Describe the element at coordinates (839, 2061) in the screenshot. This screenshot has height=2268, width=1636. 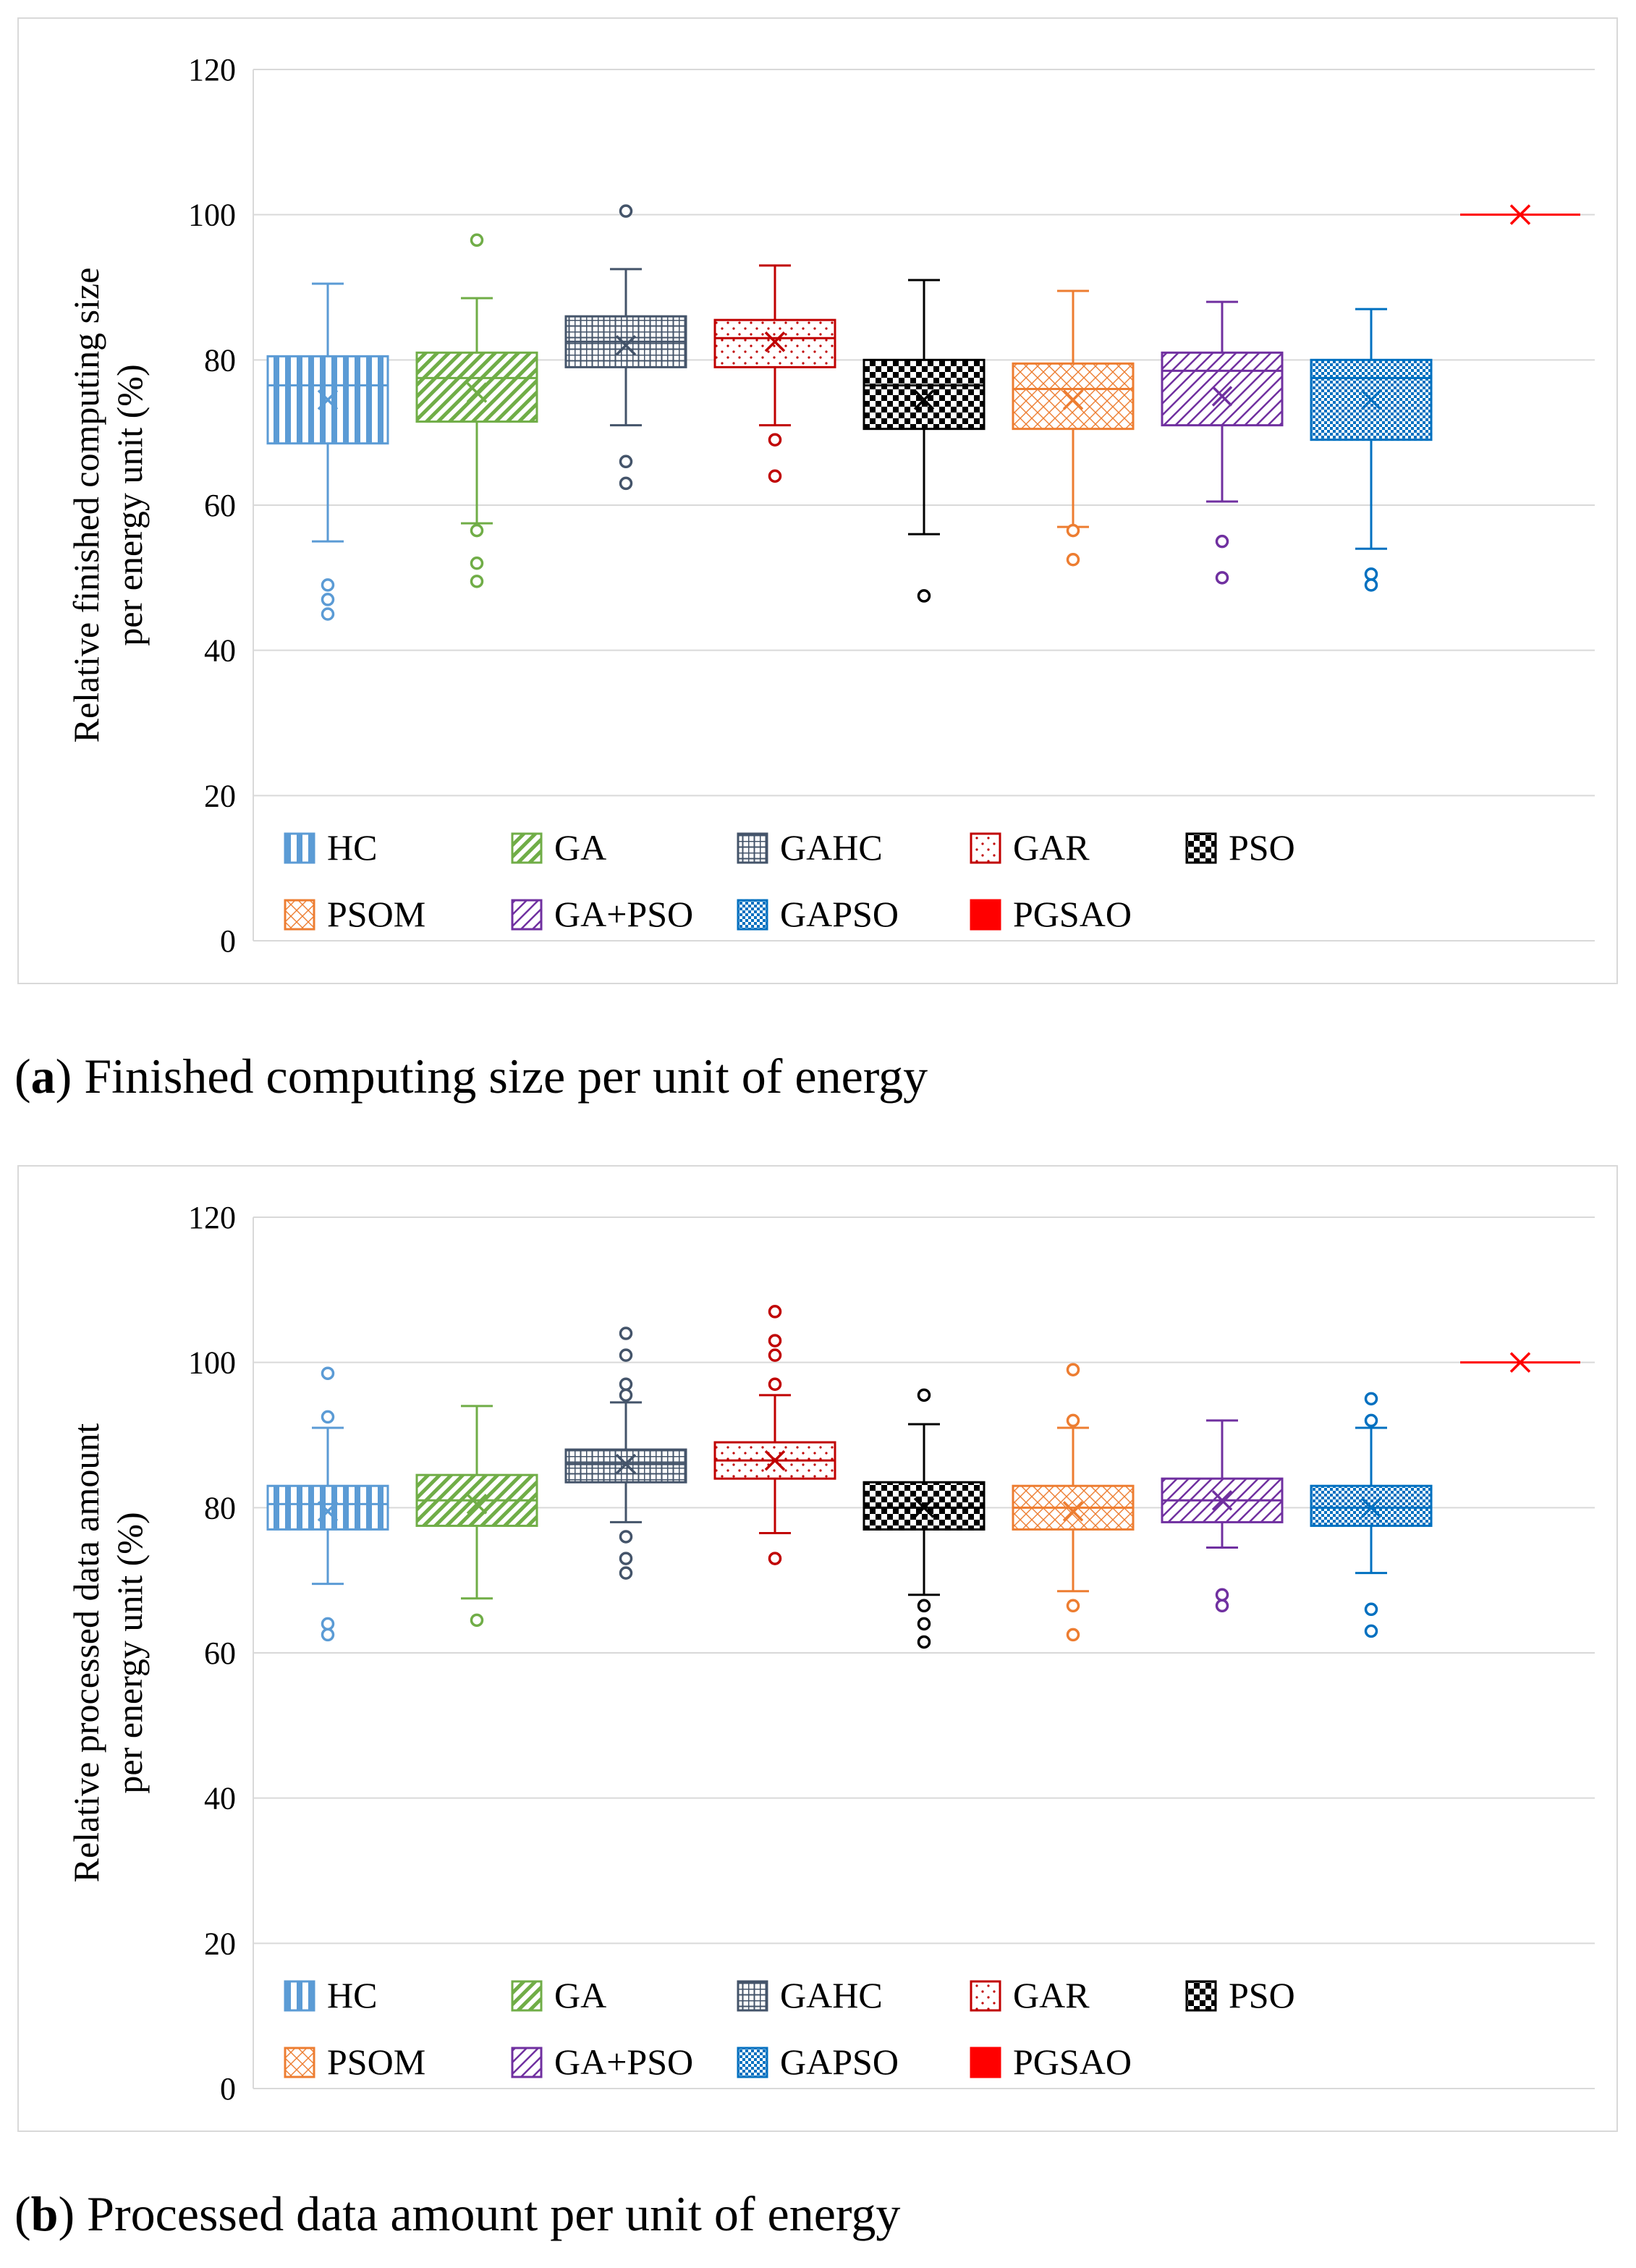
I see `legend-label: GAPSO` at that location.